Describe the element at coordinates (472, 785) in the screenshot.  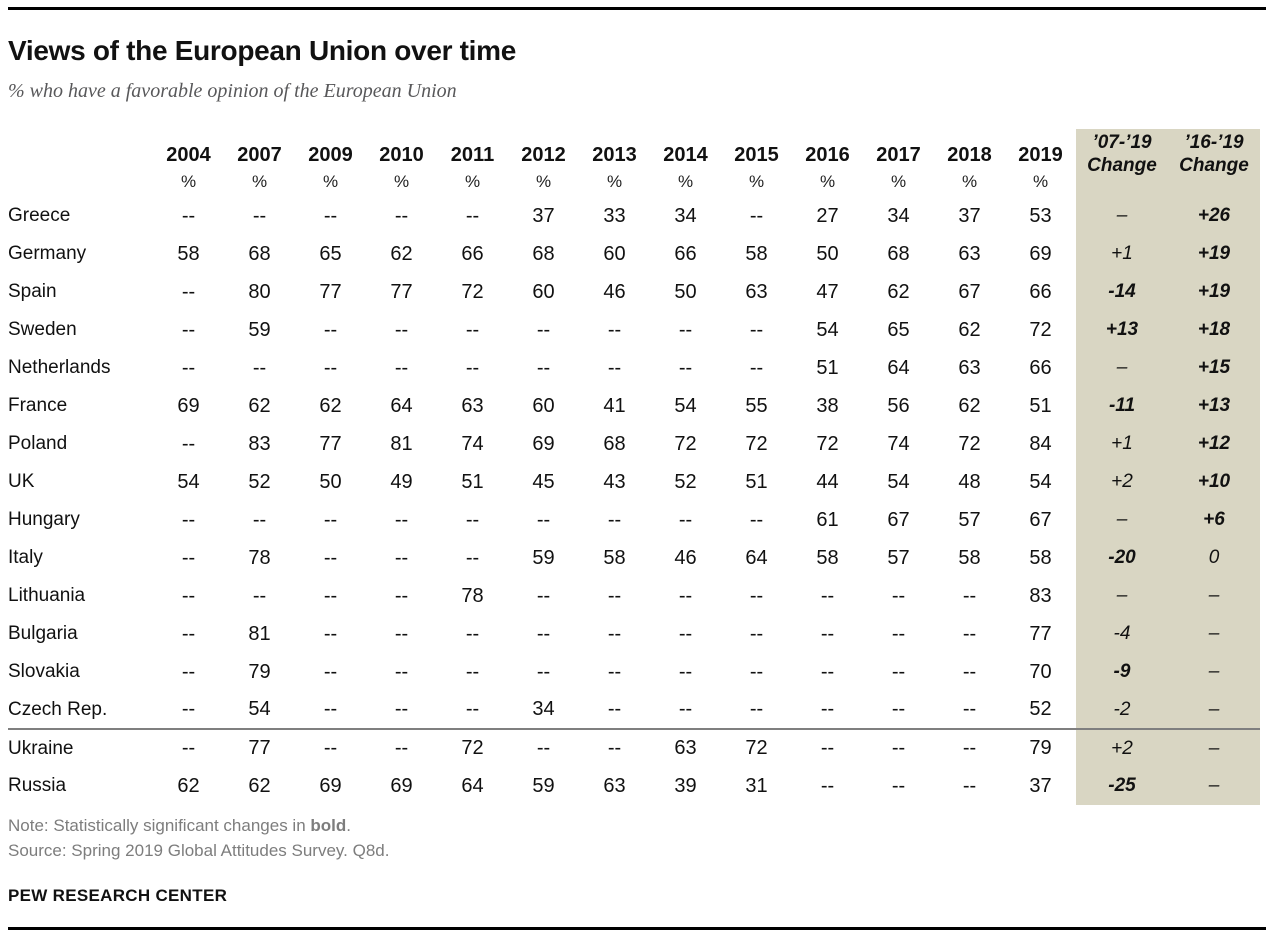
I see `value-cell: 64` at that location.